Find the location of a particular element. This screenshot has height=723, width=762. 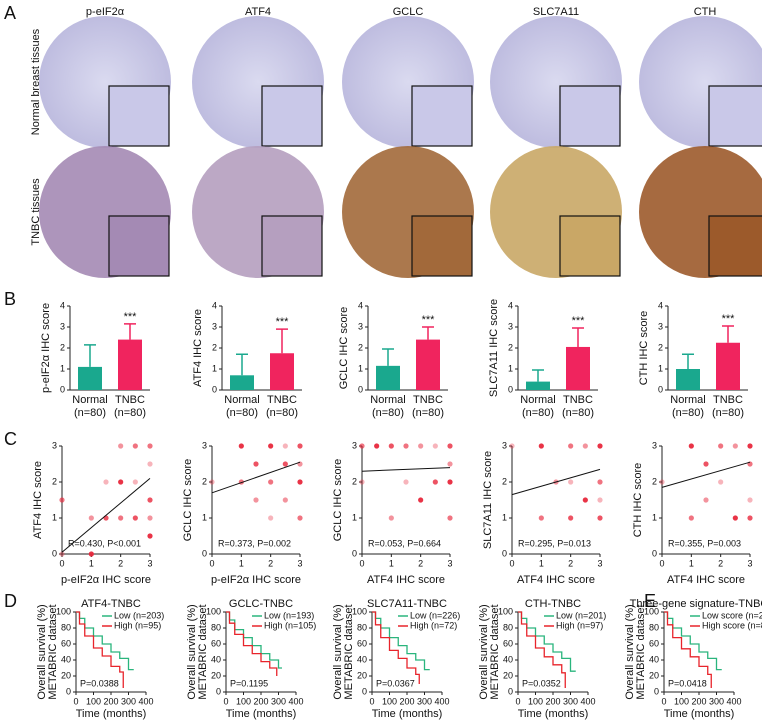

panel-label: E is located at coordinates (650, 601).